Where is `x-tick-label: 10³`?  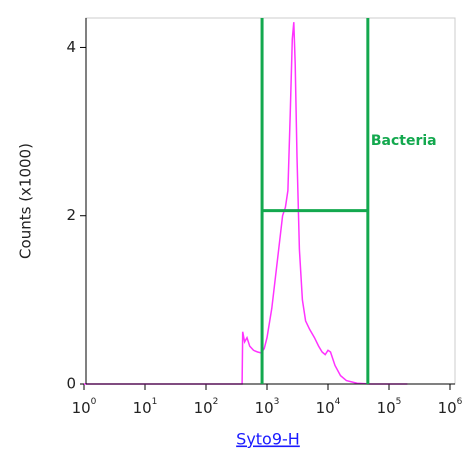 x-tick-label: 10³ is located at coordinates (267, 407).